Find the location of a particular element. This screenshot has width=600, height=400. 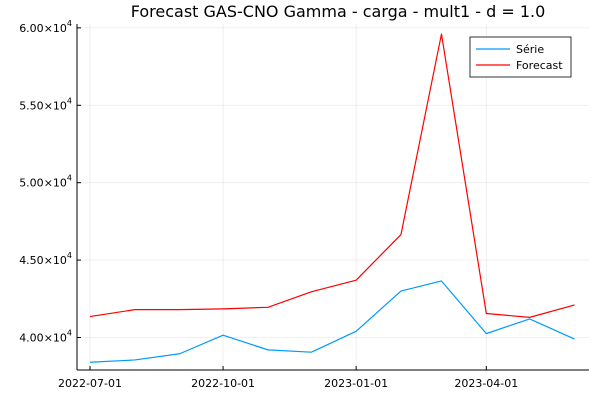

legend-label-0: Série is located at coordinates (530, 49).